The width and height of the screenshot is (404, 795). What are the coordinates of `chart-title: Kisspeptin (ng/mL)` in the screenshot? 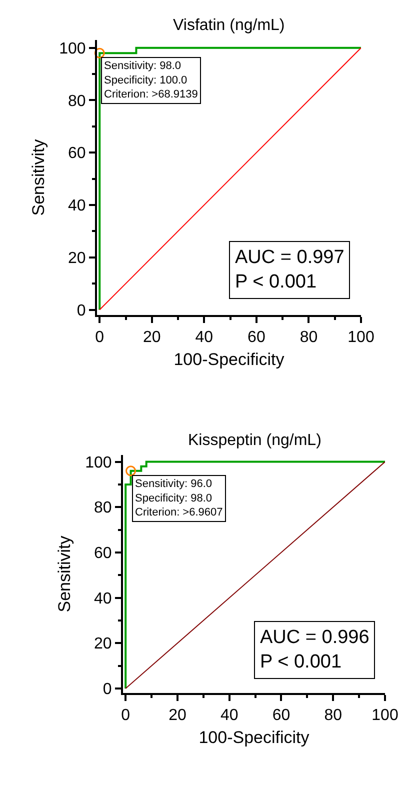 It's located at (255, 440).